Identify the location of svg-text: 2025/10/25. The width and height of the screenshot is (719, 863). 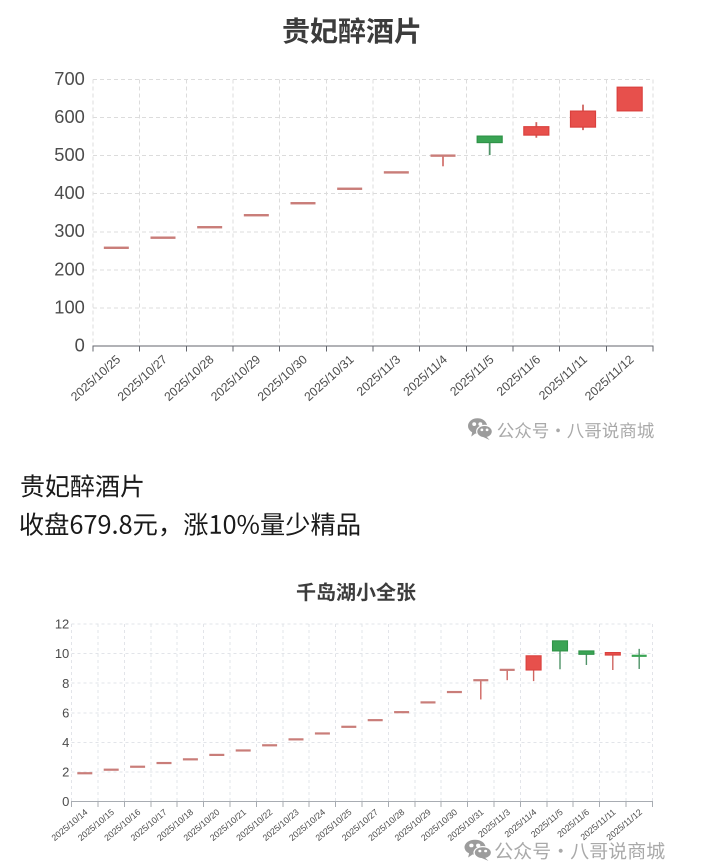
(95, 378).